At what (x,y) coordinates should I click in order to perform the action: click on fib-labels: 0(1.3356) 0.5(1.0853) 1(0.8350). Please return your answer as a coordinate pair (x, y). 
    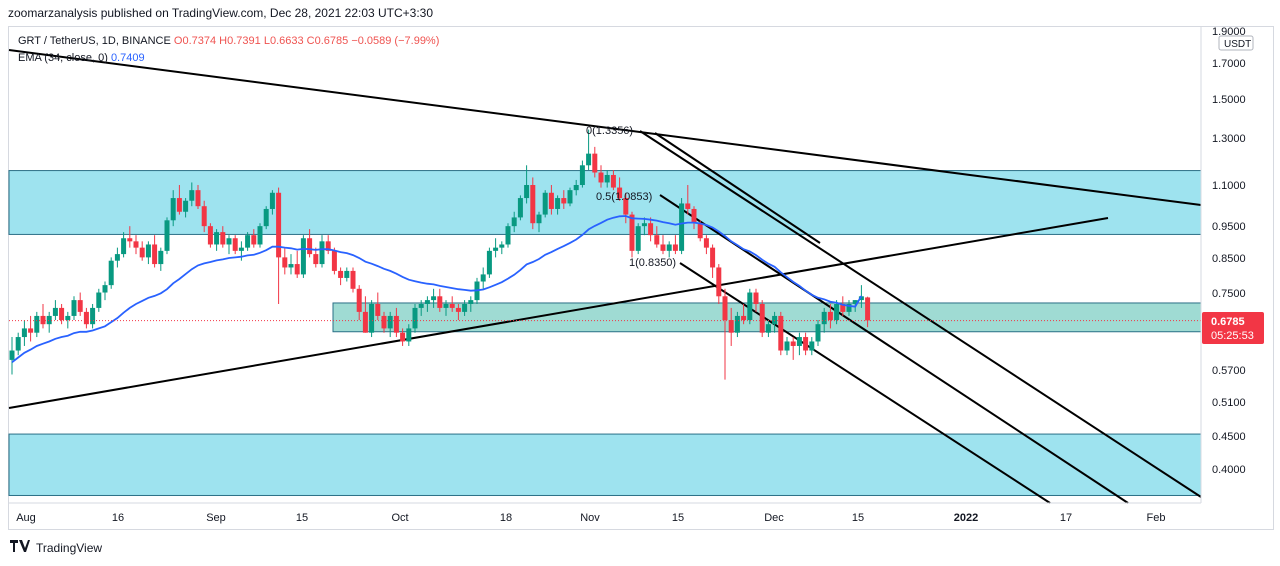
    Looking at the image, I should click on (631, 197).